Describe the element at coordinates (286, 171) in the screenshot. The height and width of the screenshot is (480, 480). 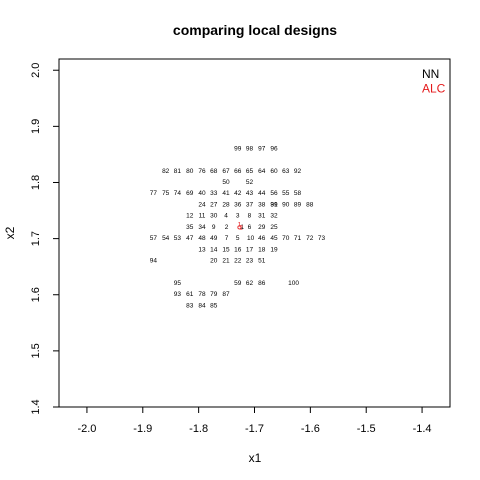
I see `nn-point-label: 63` at that location.